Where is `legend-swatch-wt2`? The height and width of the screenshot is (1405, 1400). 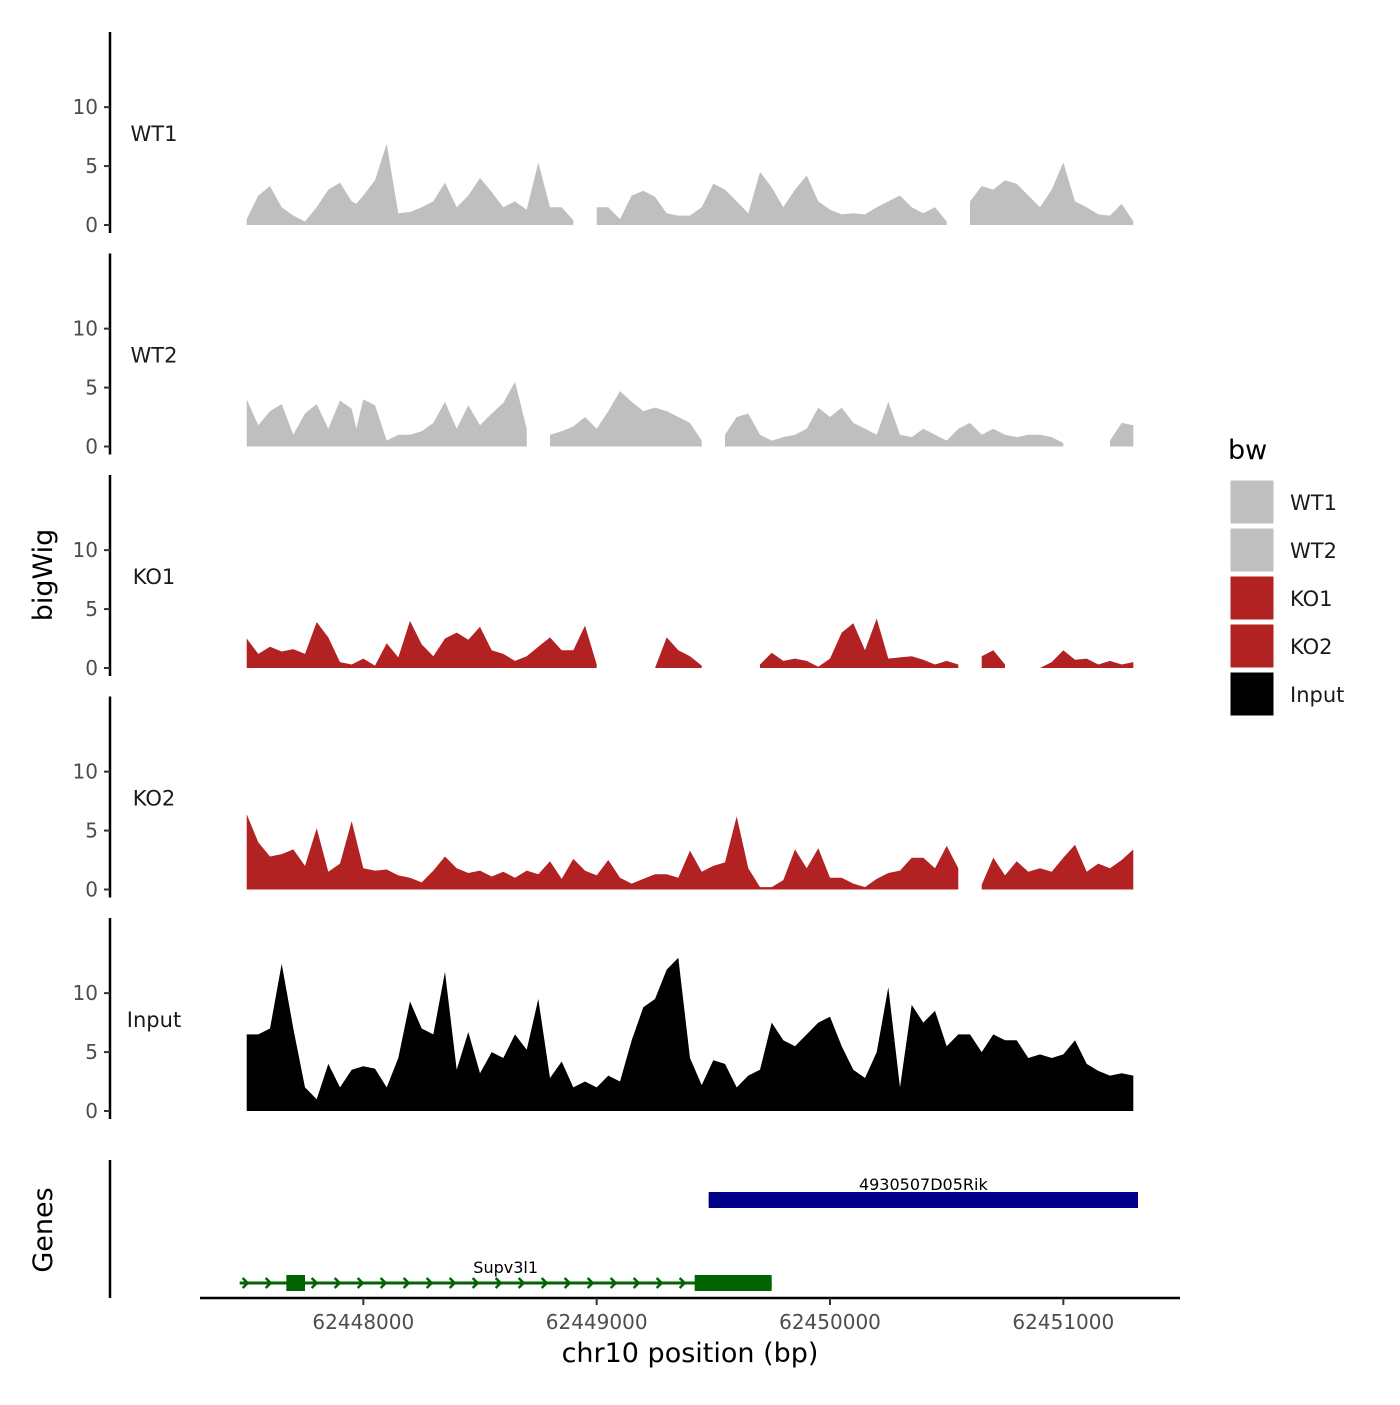
legend-swatch-wt2 is located at coordinates (1252, 550).